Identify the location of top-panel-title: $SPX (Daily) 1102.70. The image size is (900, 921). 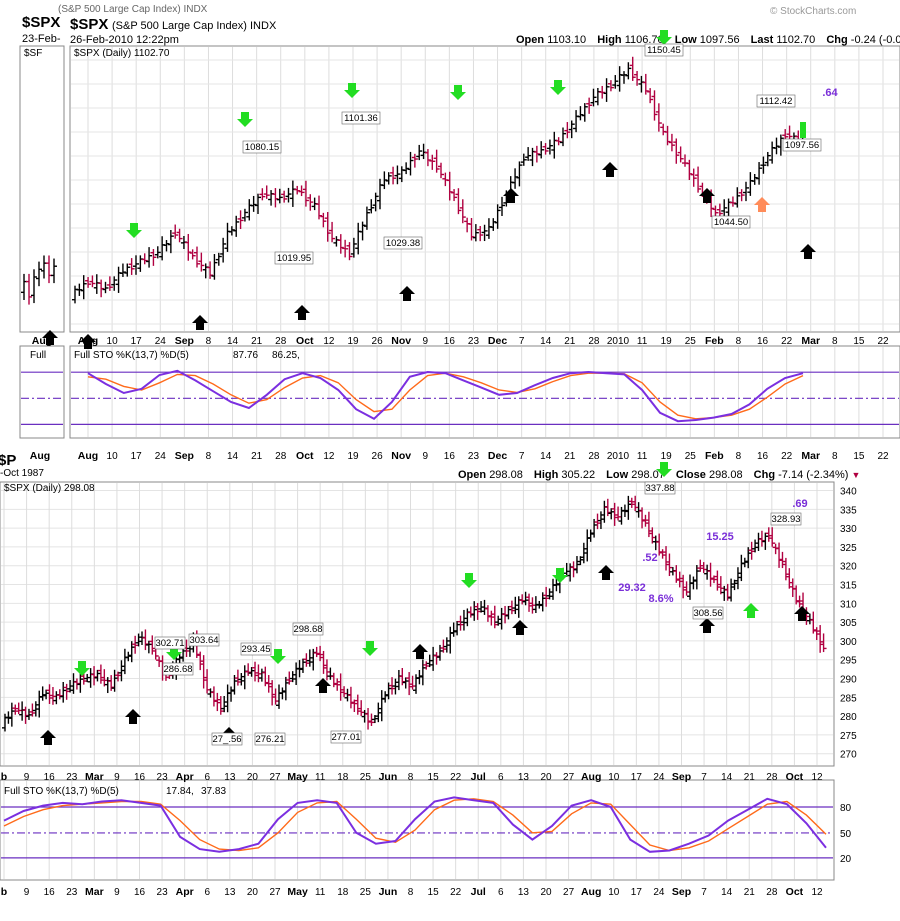
(122, 53).